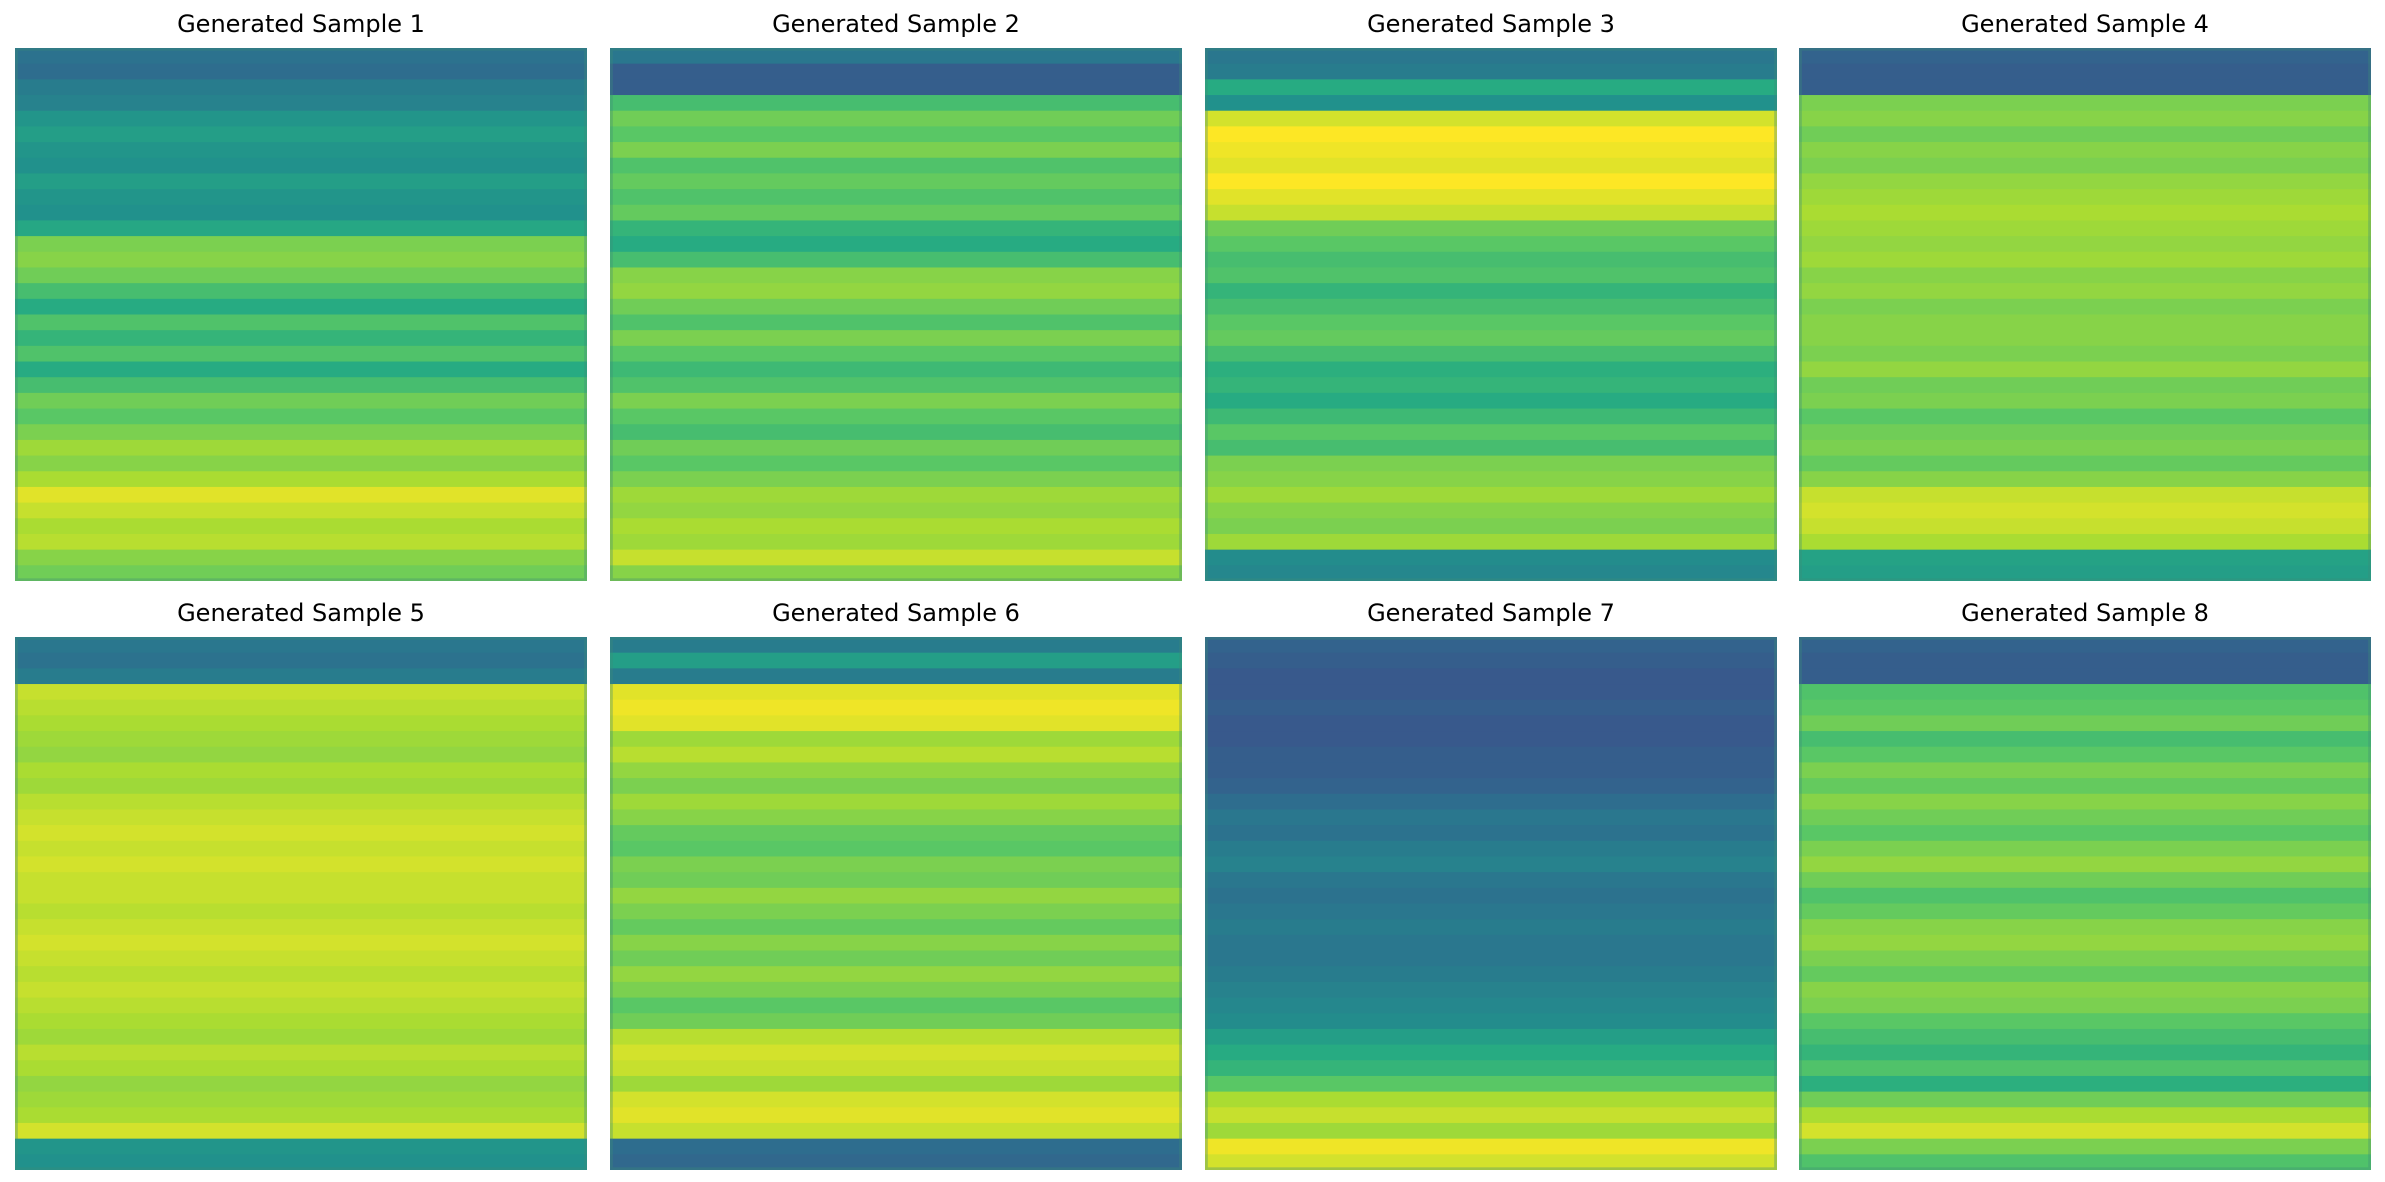 The width and height of the screenshot is (2385, 1182). What do you see at coordinates (896, 613) in the screenshot?
I see `panel-title: Generated Sample 6` at bounding box center [896, 613].